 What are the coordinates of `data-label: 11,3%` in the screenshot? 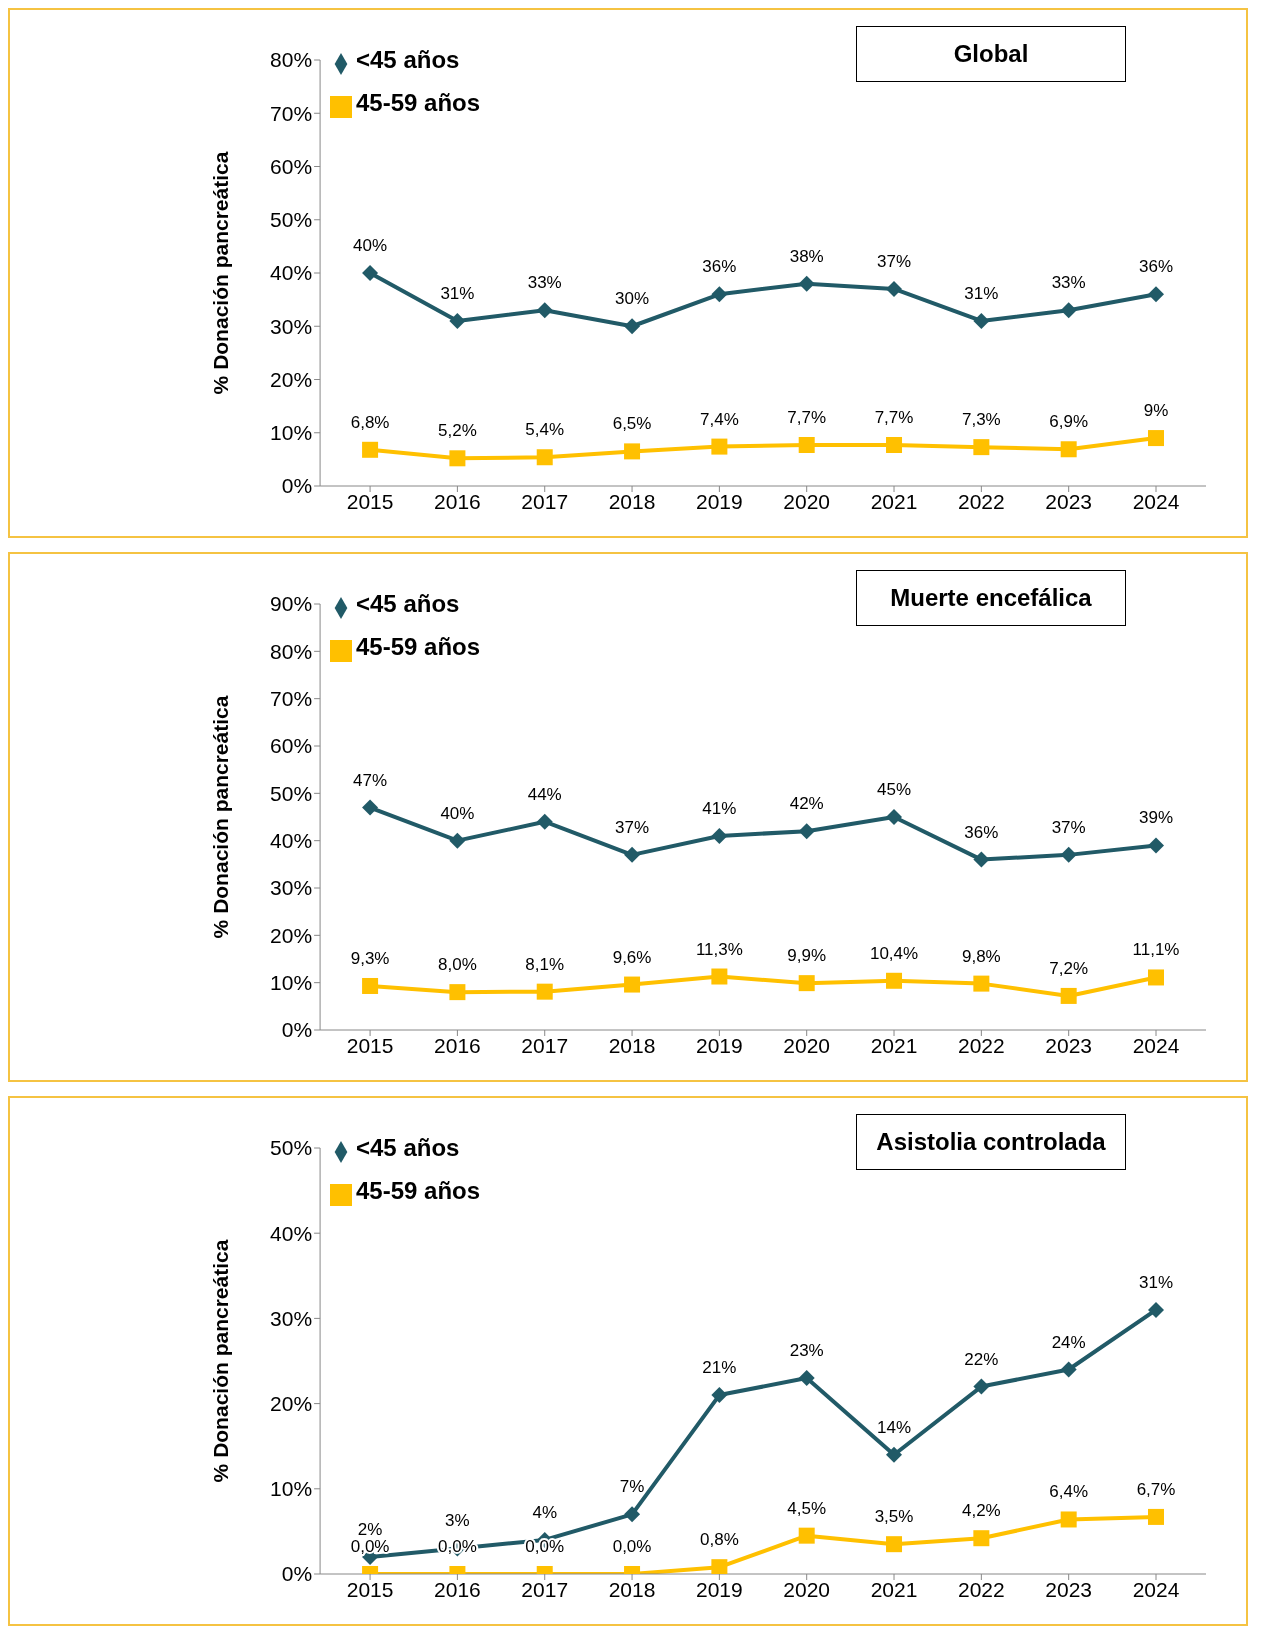 It's located at (719, 949).